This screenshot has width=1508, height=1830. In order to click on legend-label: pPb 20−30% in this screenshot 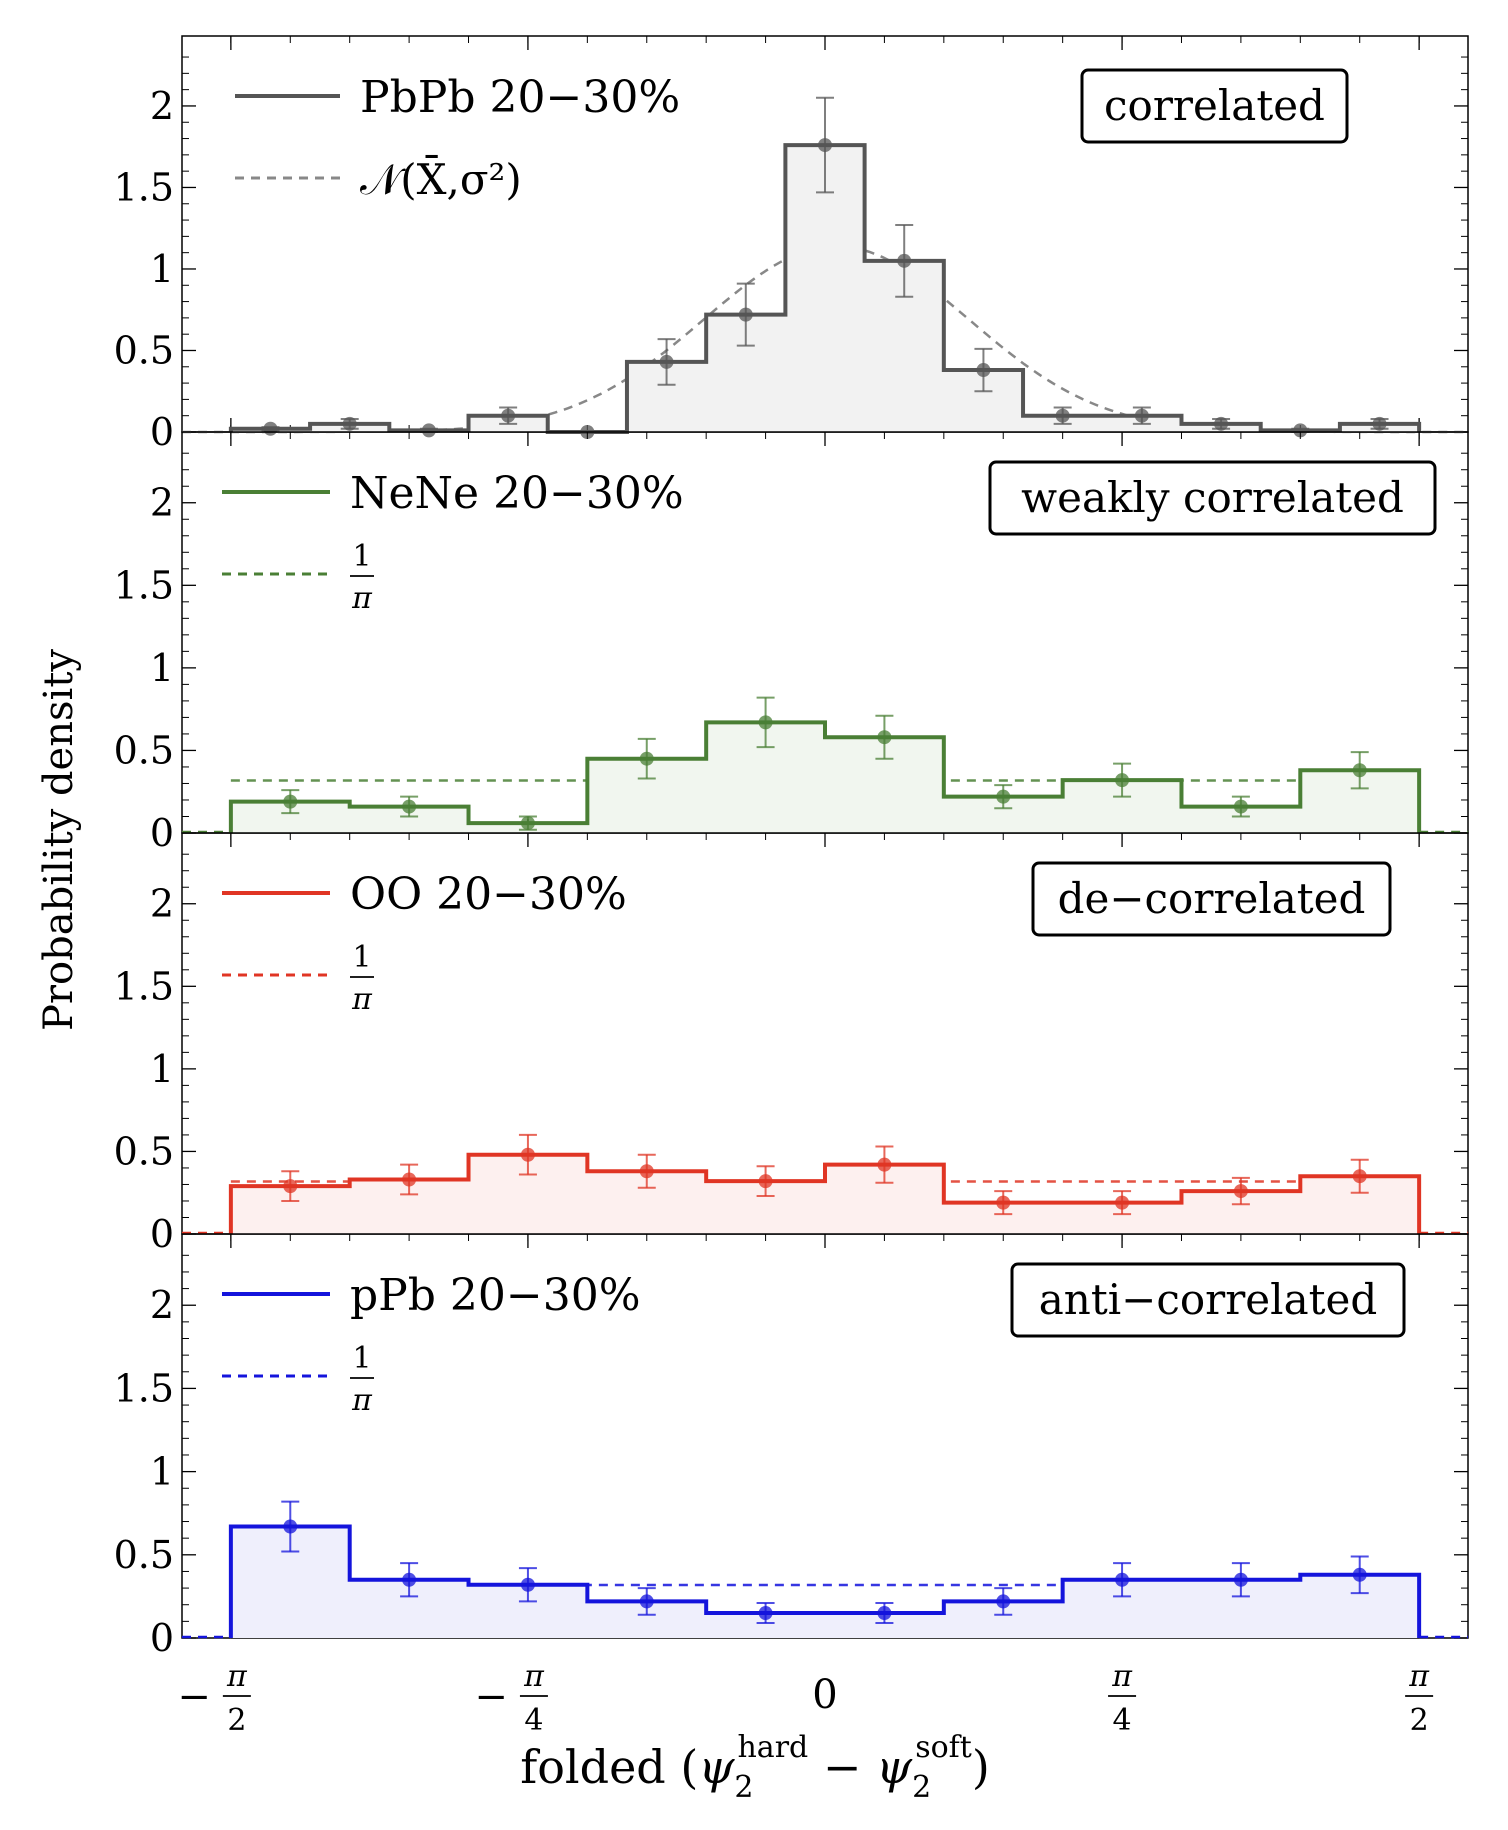, I will do `click(495, 1295)`.